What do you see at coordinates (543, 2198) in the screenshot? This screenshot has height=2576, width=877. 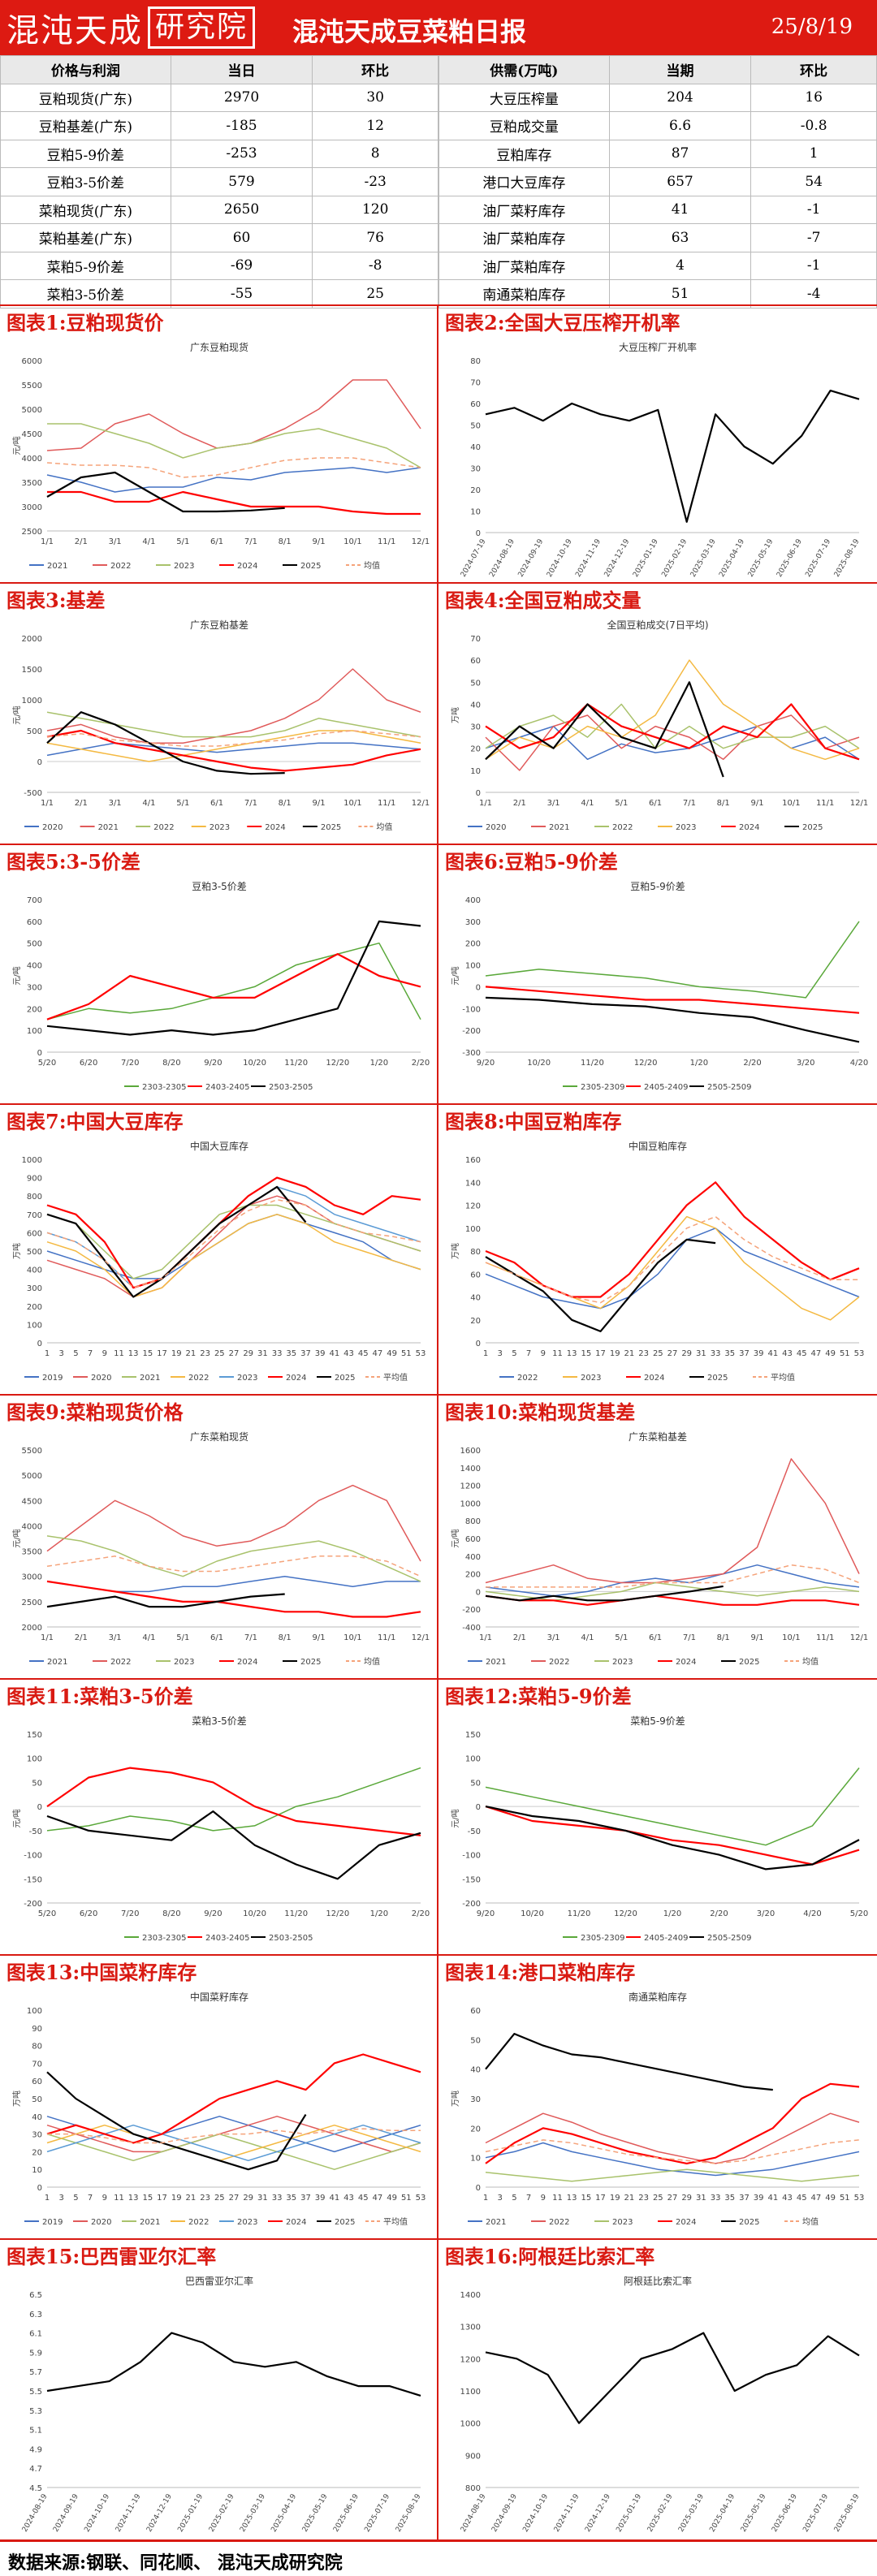 I see `x-tick-label: 9` at bounding box center [543, 2198].